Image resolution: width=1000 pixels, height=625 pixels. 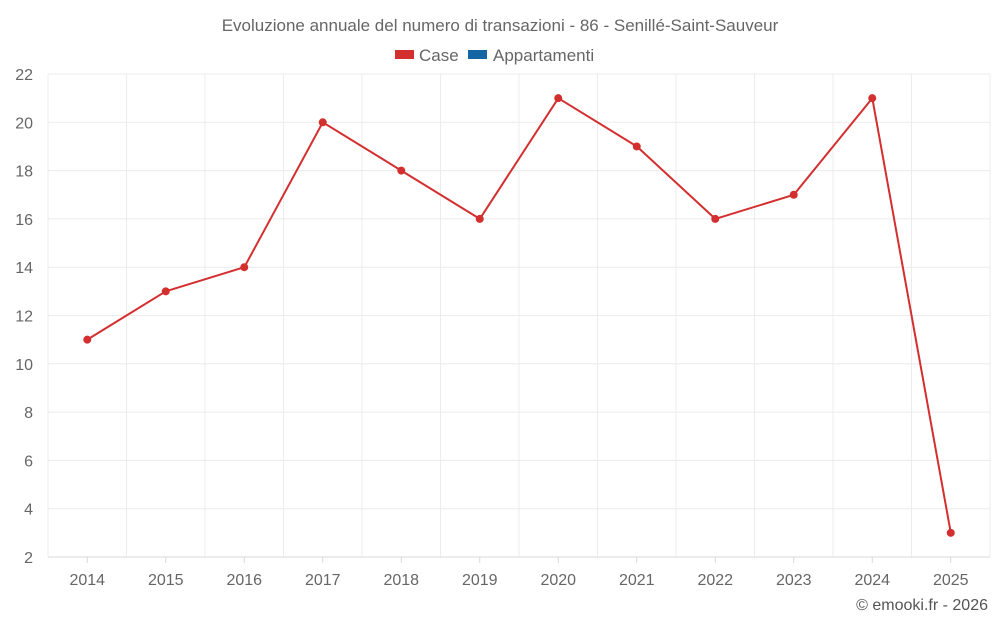 I want to click on x-tick-label: 2020, so click(x=558, y=580).